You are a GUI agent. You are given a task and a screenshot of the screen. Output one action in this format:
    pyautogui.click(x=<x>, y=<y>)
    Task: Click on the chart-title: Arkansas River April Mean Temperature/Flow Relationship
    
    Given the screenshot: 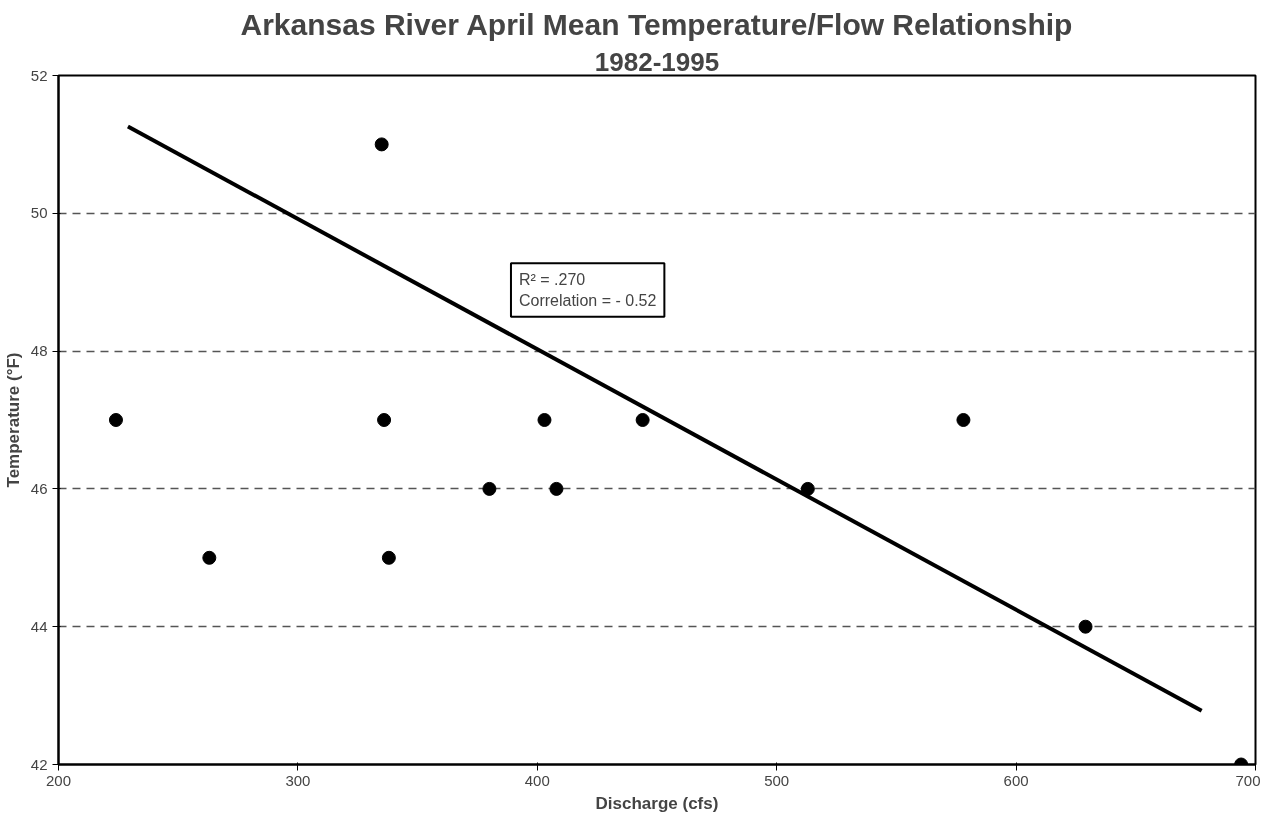 What is the action you would take?
    pyautogui.click(x=656, y=24)
    